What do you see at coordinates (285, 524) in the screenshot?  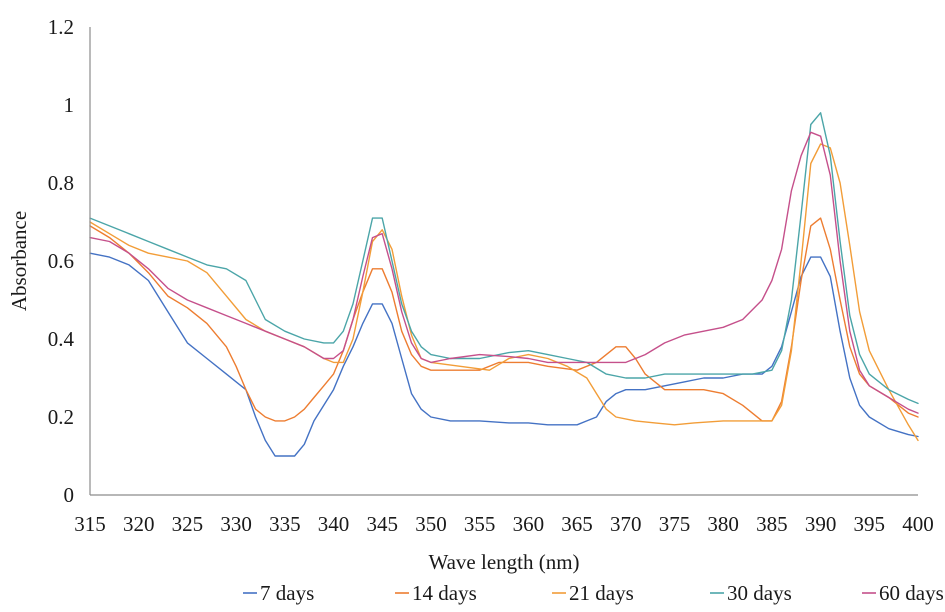 I see `x-tick-label: 335` at bounding box center [285, 524].